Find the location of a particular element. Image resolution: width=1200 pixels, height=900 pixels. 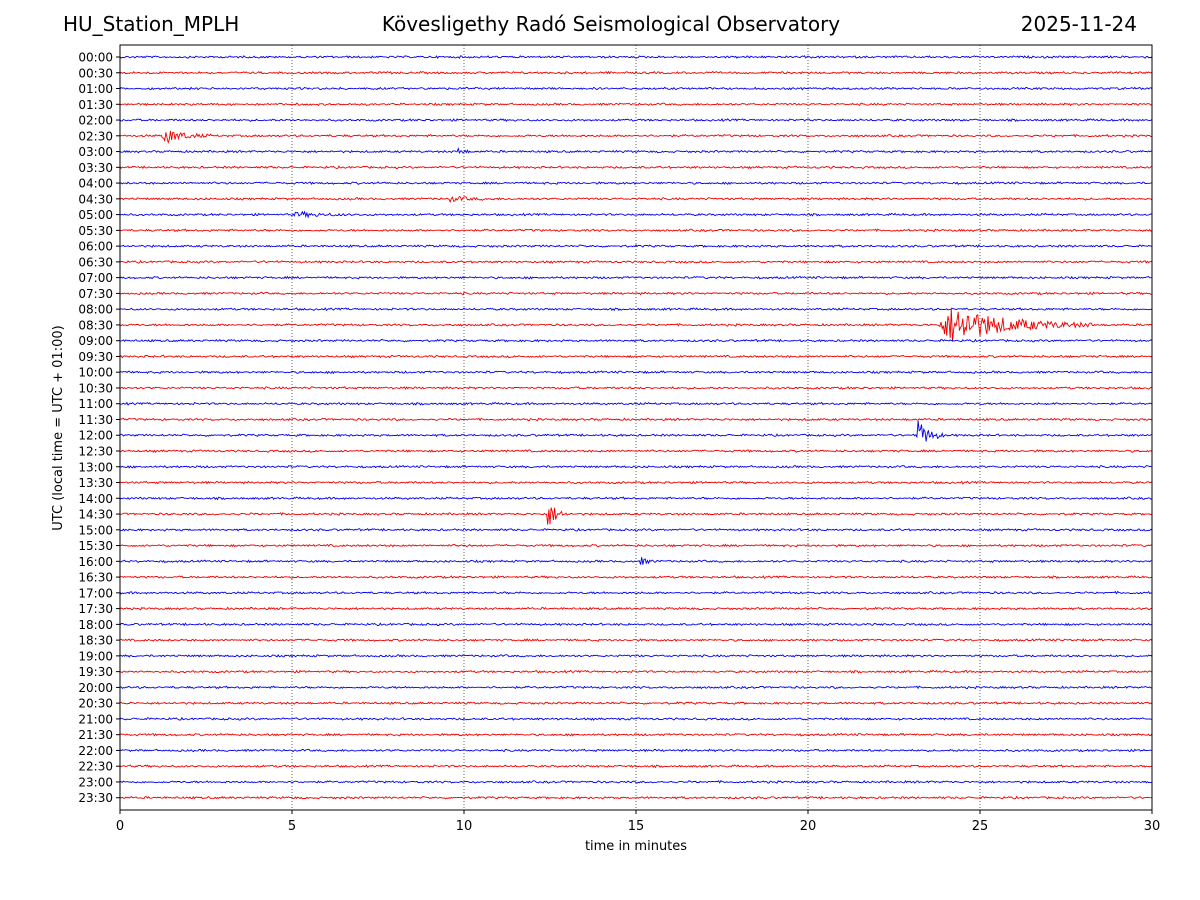

x-tick-label: 0 is located at coordinates (120, 826).